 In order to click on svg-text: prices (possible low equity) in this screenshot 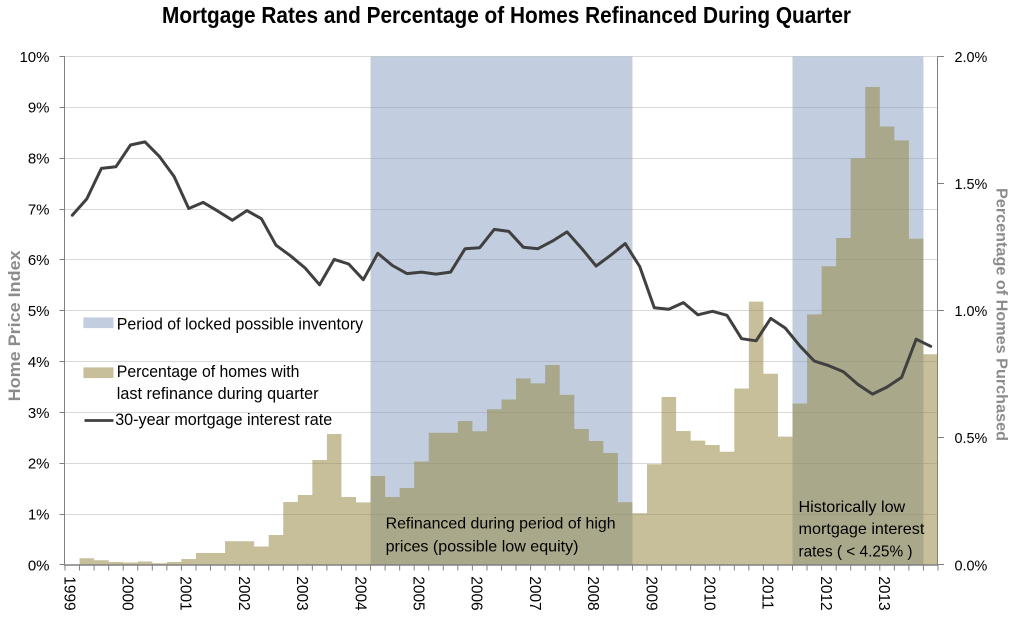, I will do `click(482, 546)`.